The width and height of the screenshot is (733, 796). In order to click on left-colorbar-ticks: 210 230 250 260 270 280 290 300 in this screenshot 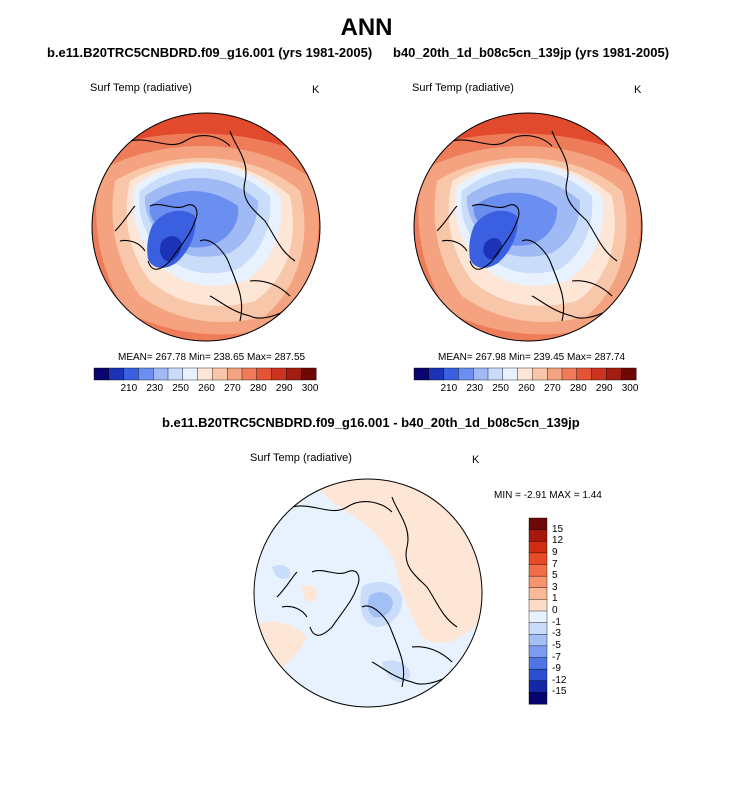, I will do `click(206, 390)`.